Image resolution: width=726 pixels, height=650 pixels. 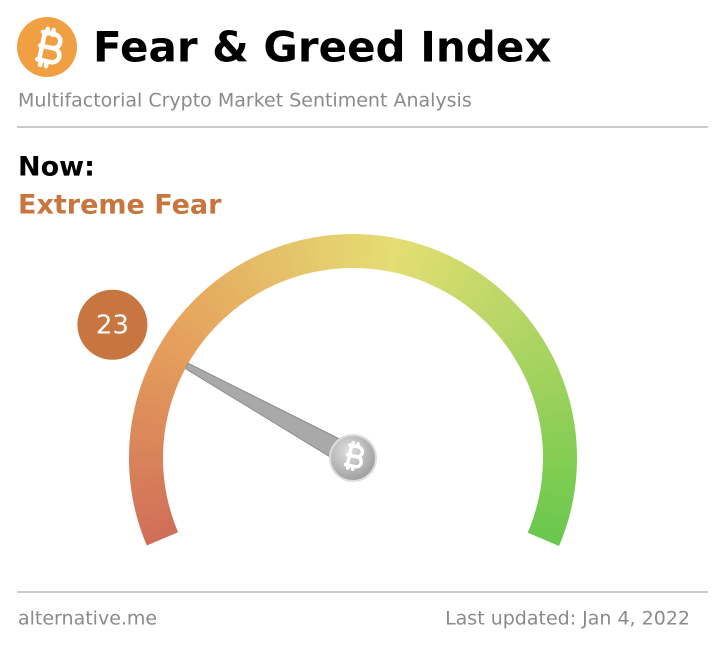 I want to click on needle-hub, so click(x=353, y=458).